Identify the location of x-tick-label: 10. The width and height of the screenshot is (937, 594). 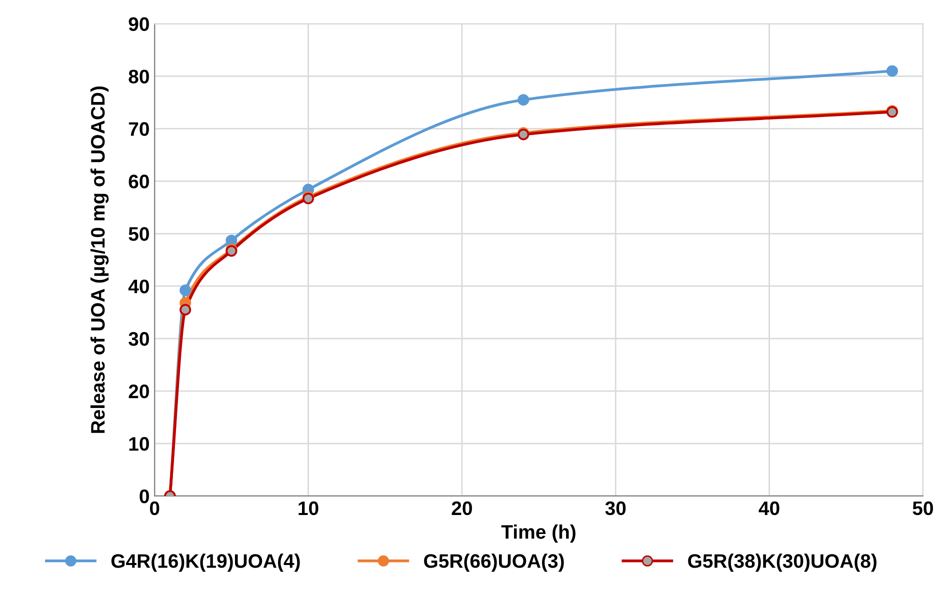
(308, 508).